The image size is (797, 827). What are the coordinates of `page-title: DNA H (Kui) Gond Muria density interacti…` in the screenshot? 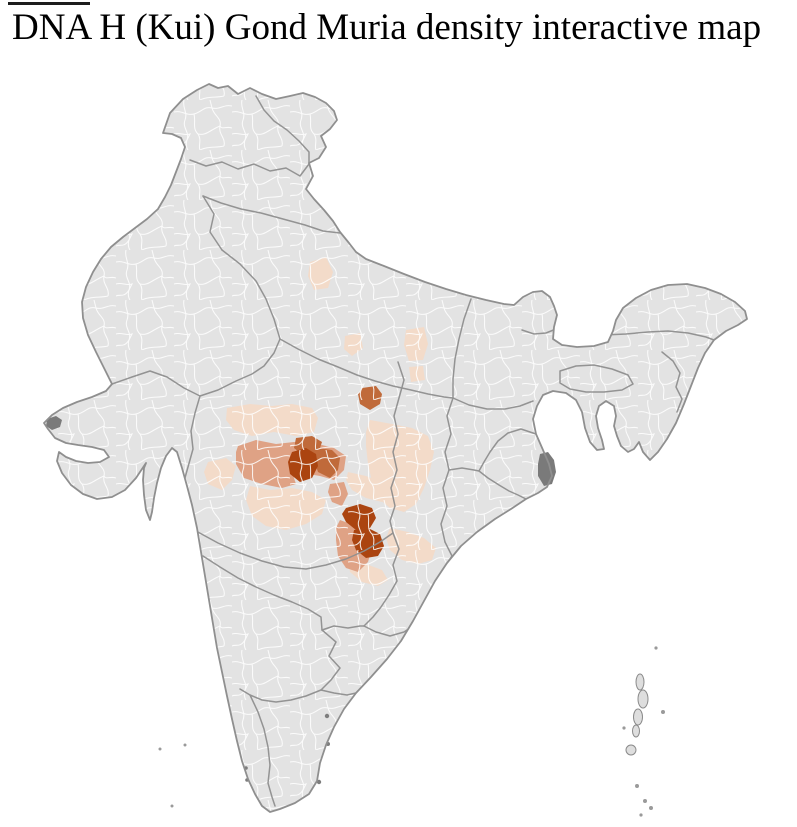 It's located at (387, 27).